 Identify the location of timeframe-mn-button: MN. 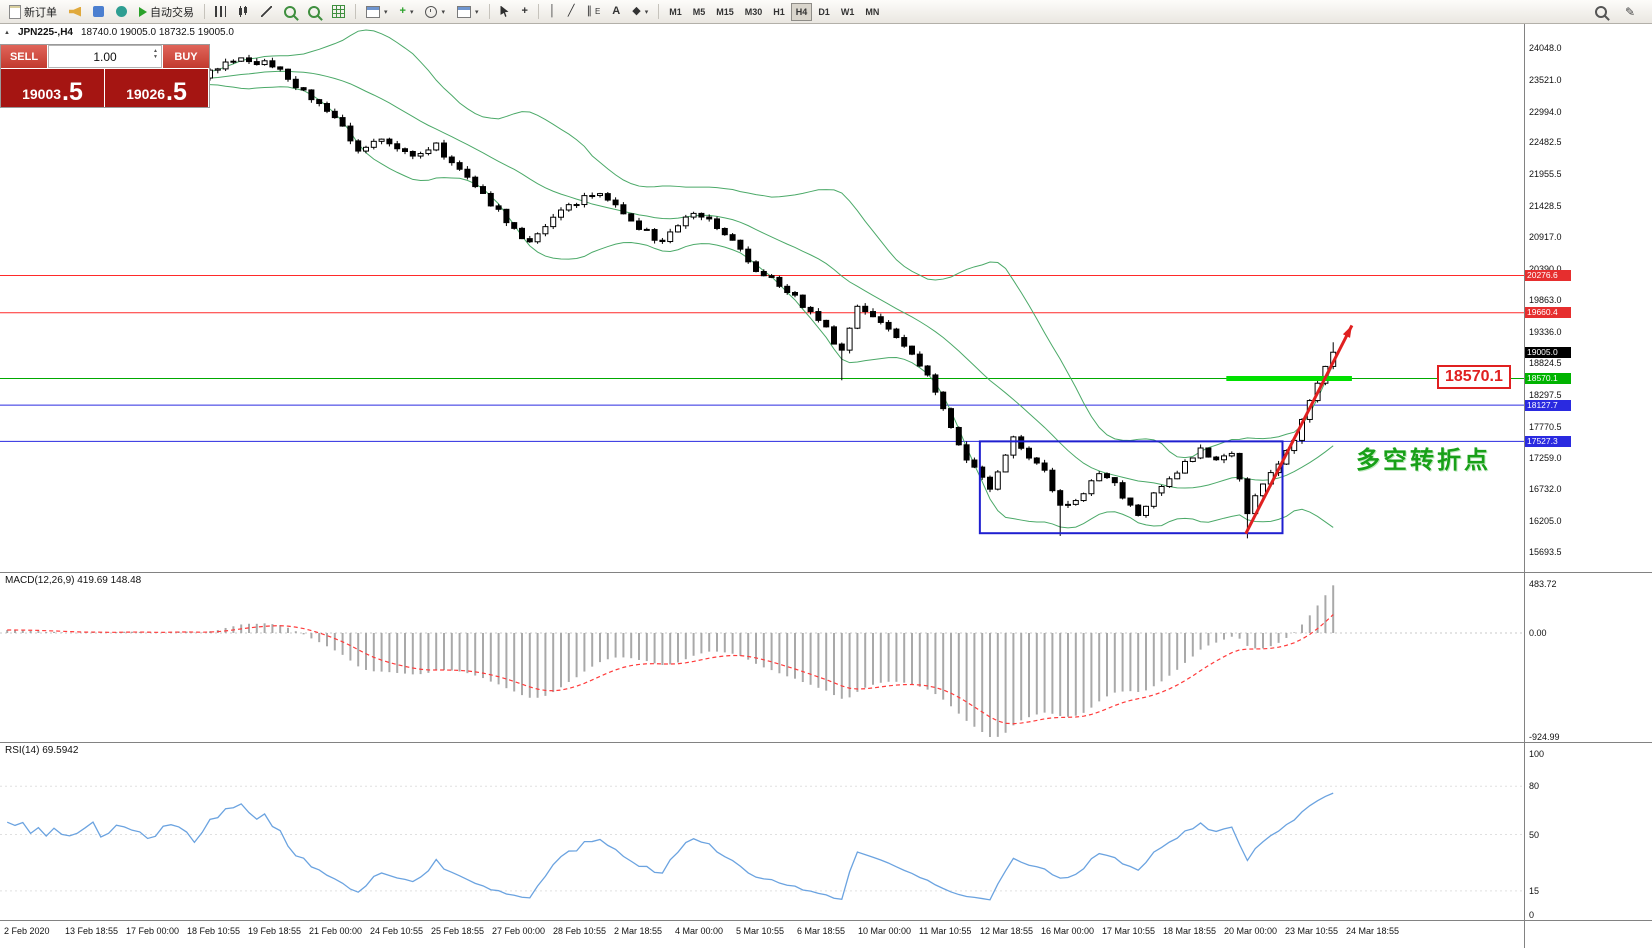
(872, 12).